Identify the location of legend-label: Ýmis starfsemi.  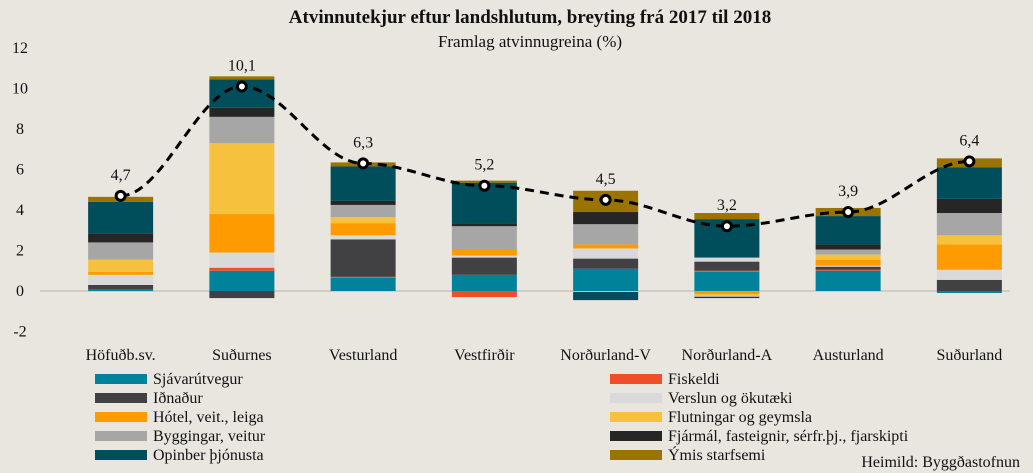
(717, 454).